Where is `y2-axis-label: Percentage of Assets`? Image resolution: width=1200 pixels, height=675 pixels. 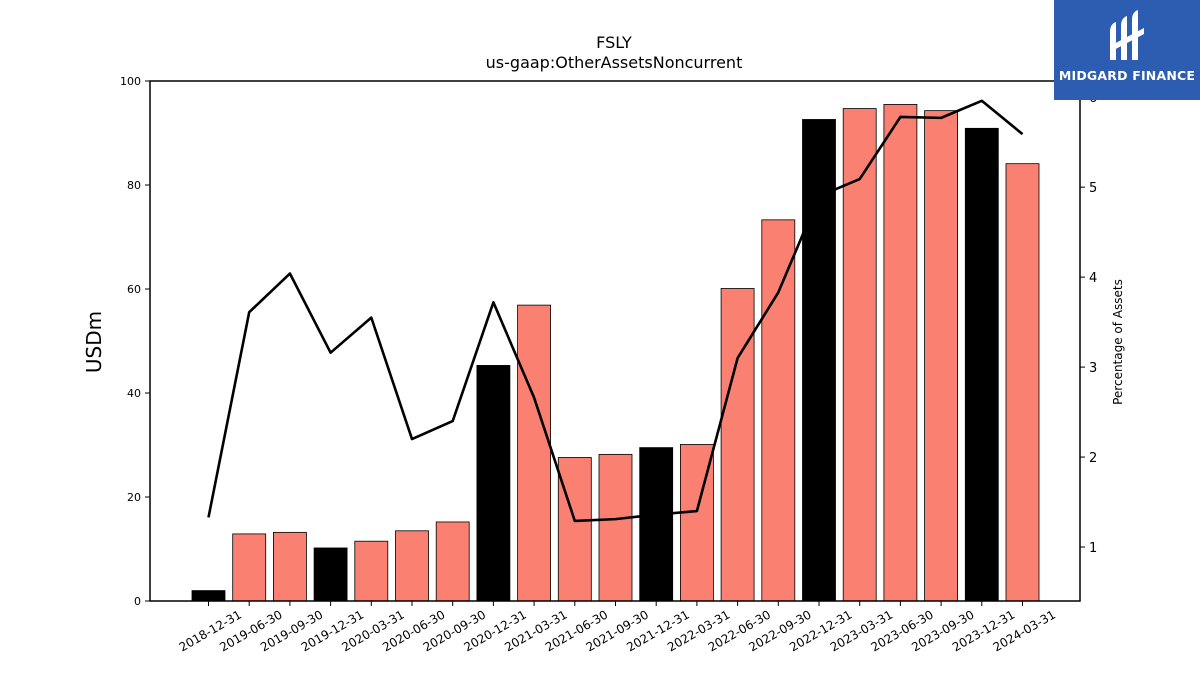
y2-axis-label: Percentage of Assets is located at coordinates (1118, 342).